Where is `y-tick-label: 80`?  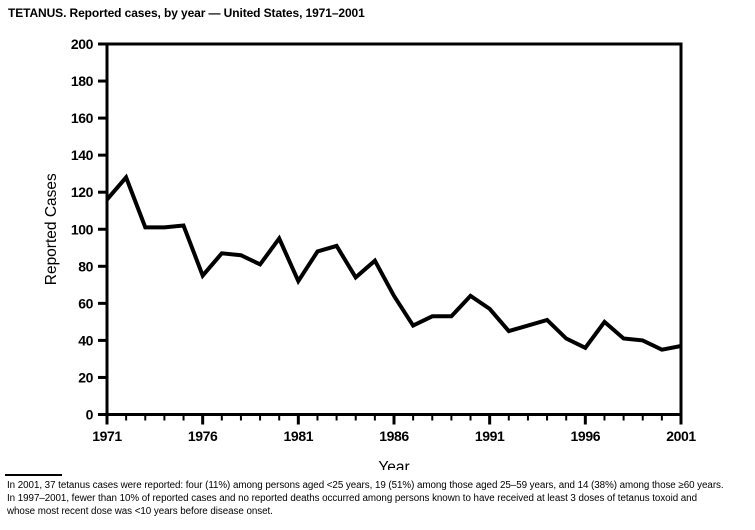 y-tick-label: 80 is located at coordinates (85, 266).